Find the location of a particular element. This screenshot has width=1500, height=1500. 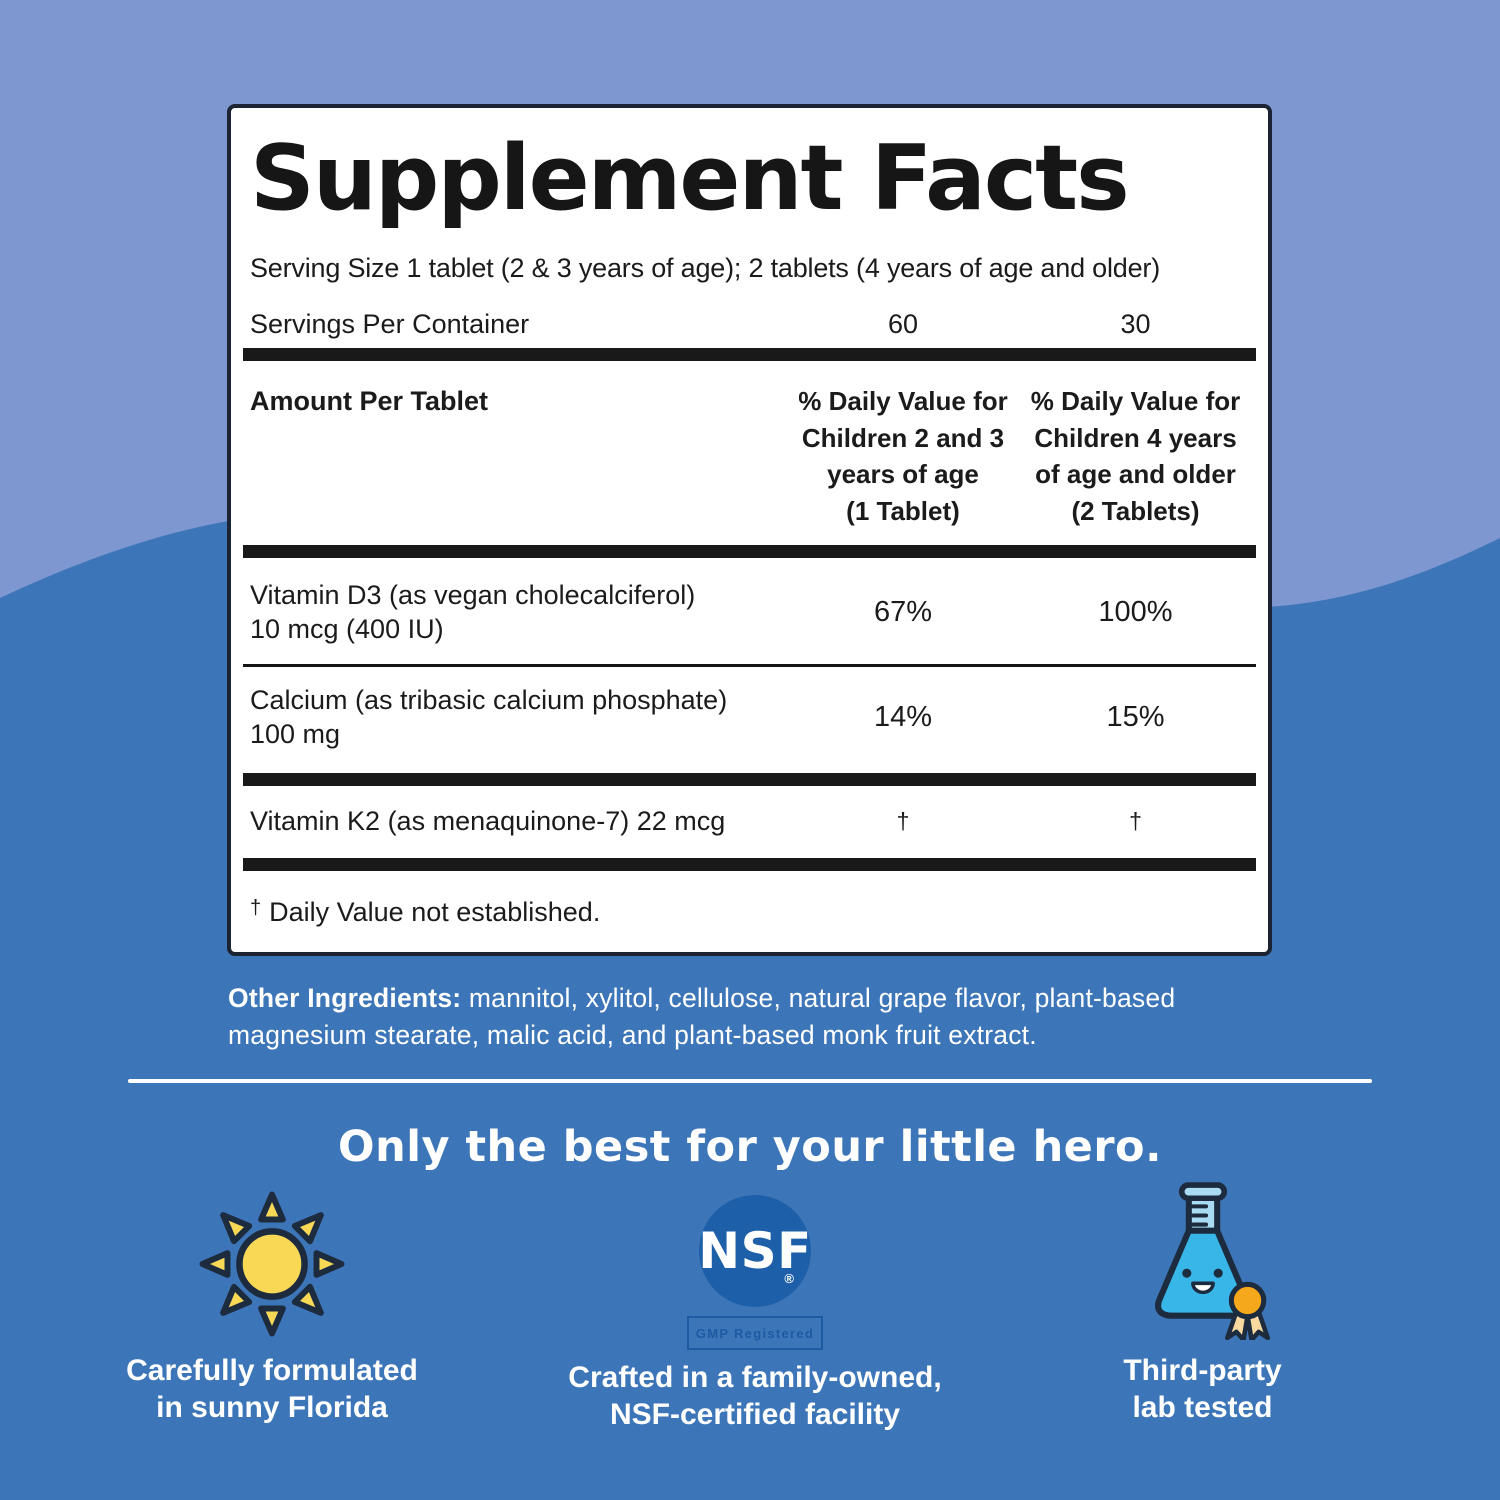

registered-trademark: ® is located at coordinates (789, 1278).